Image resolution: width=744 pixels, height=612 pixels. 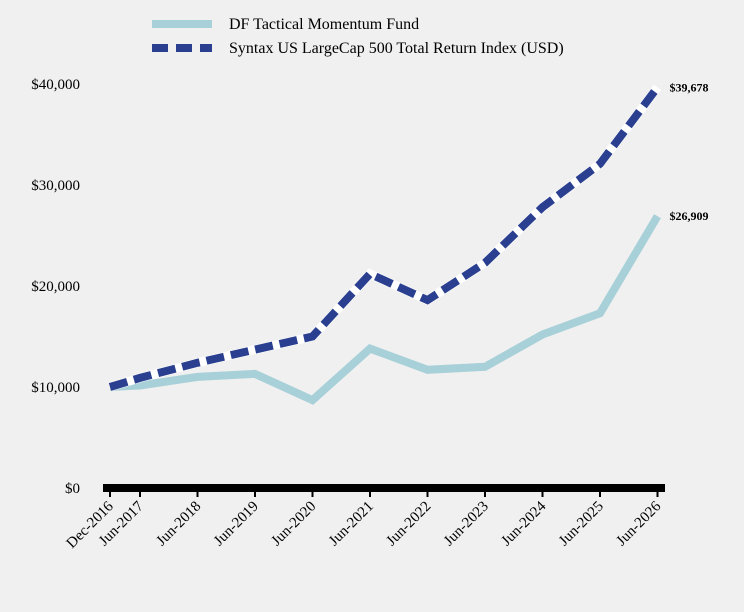 What do you see at coordinates (72, 489) in the screenshot?
I see `y-tick-label: $0` at bounding box center [72, 489].